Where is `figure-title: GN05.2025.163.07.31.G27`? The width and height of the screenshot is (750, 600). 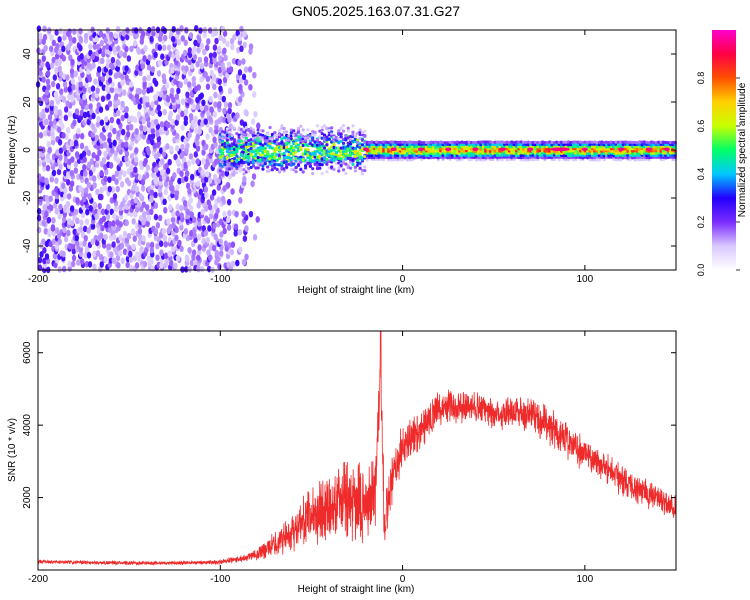
figure-title: GN05.2025.163.07.31.G27 is located at coordinates (376, 11).